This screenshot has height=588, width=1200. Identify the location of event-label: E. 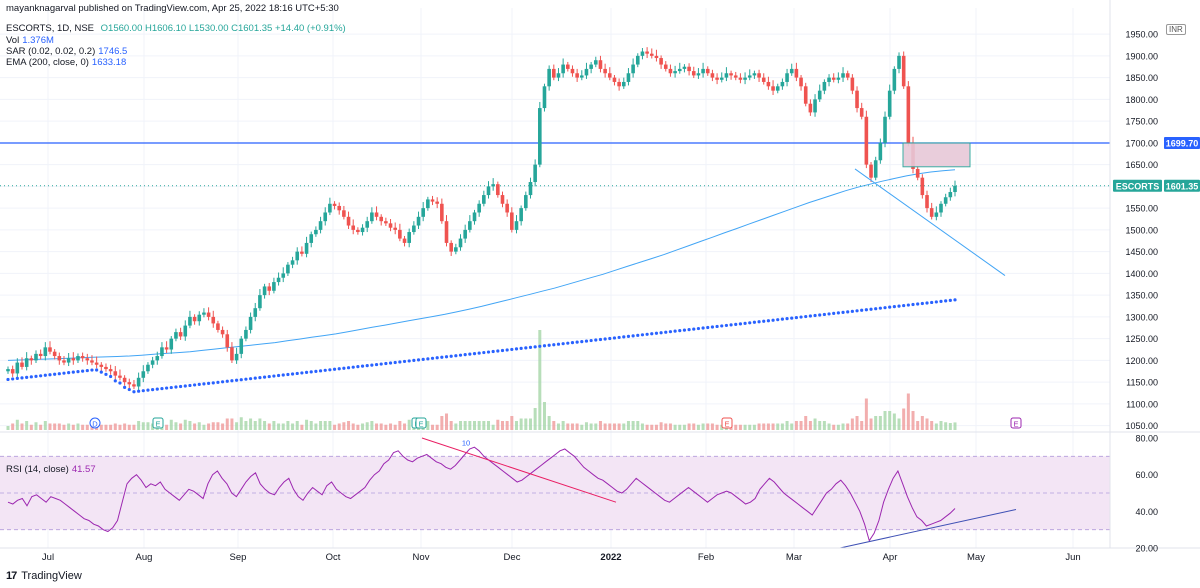
(726, 424).